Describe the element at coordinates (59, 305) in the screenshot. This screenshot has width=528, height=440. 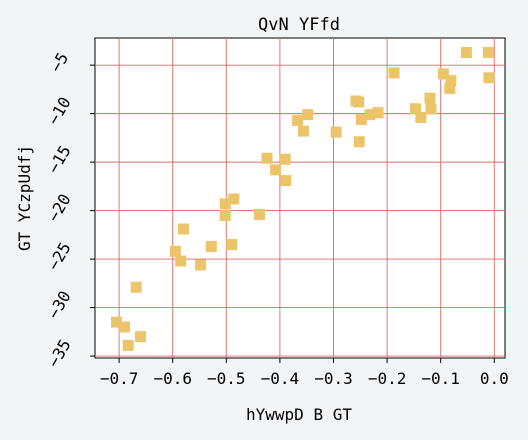
I see `y-tick-label: −30` at that location.